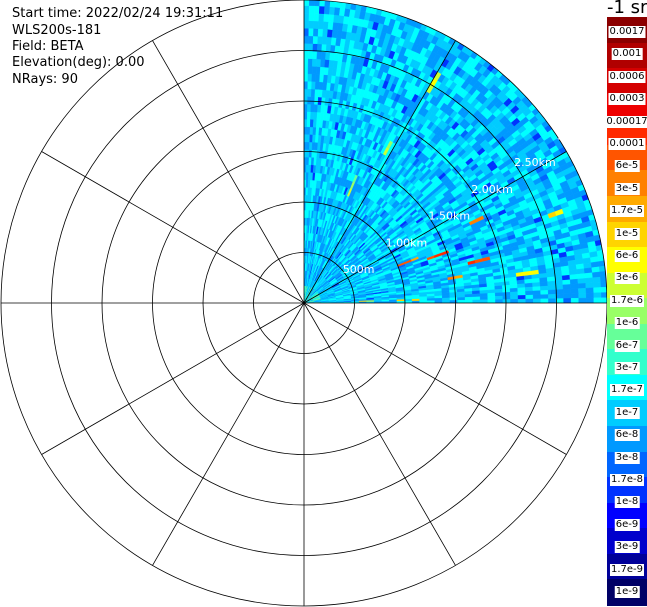  I want to click on colorbar-tick-label: 6e-9, so click(627, 524).